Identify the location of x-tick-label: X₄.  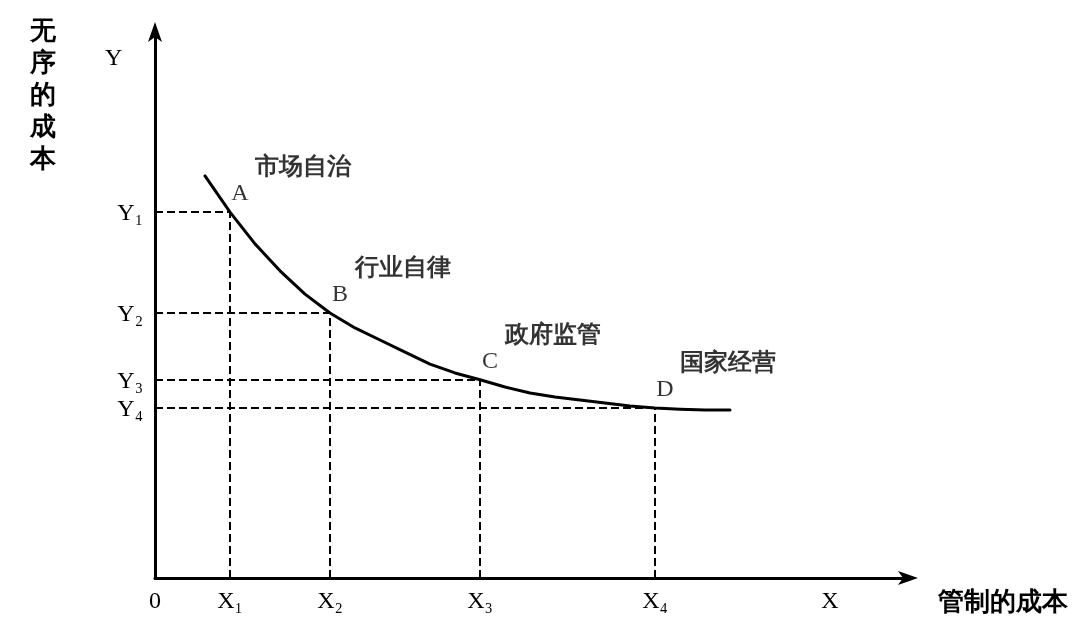
(655, 600).